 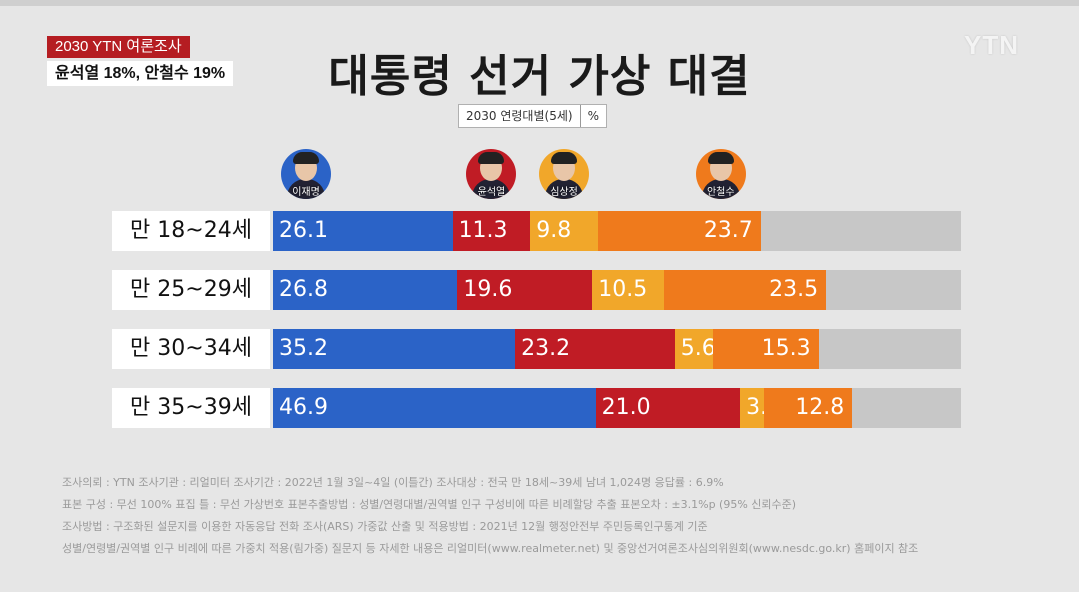 What do you see at coordinates (191, 231) in the screenshot?
I see `row-label: 만 18~24세` at bounding box center [191, 231].